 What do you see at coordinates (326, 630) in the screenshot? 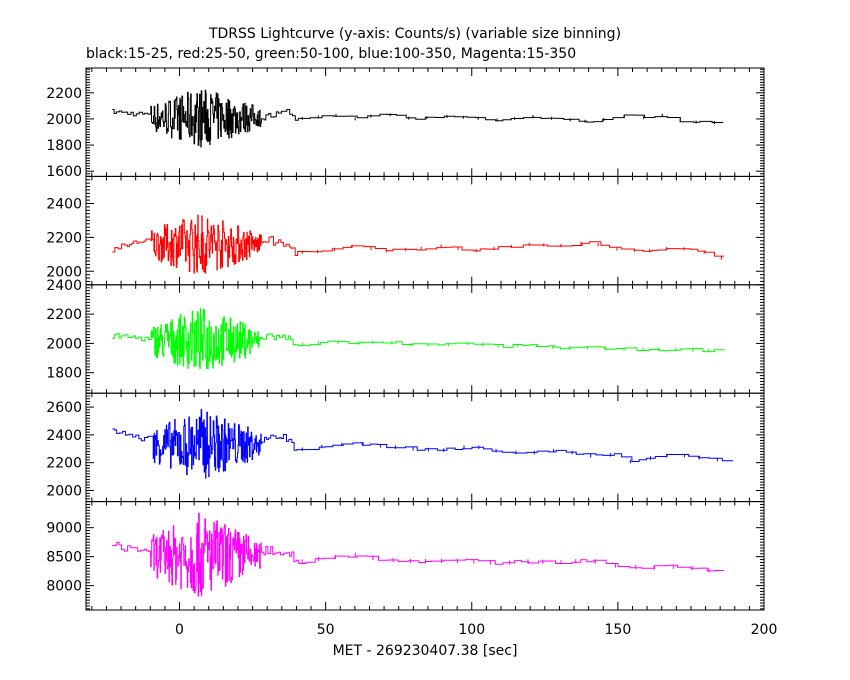
I see `x-tick-label: 50` at bounding box center [326, 630].